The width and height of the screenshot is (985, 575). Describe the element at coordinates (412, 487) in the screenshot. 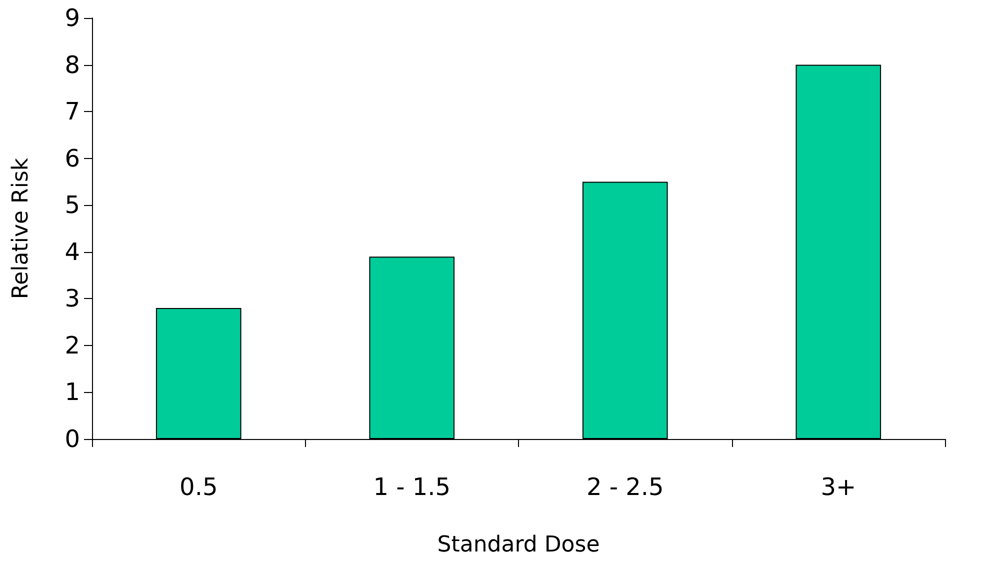

I see `x-tick-label: 1 - 1.5` at that location.